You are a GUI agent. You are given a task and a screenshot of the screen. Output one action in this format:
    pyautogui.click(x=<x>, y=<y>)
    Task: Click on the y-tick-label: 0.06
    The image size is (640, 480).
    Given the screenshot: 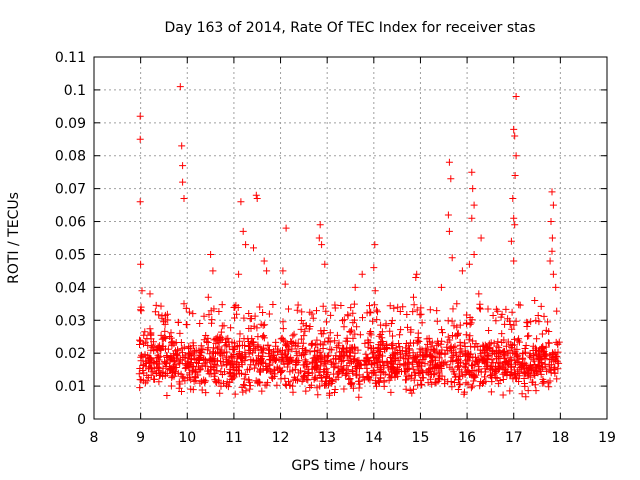 What is the action you would take?
    pyautogui.click(x=70, y=223)
    